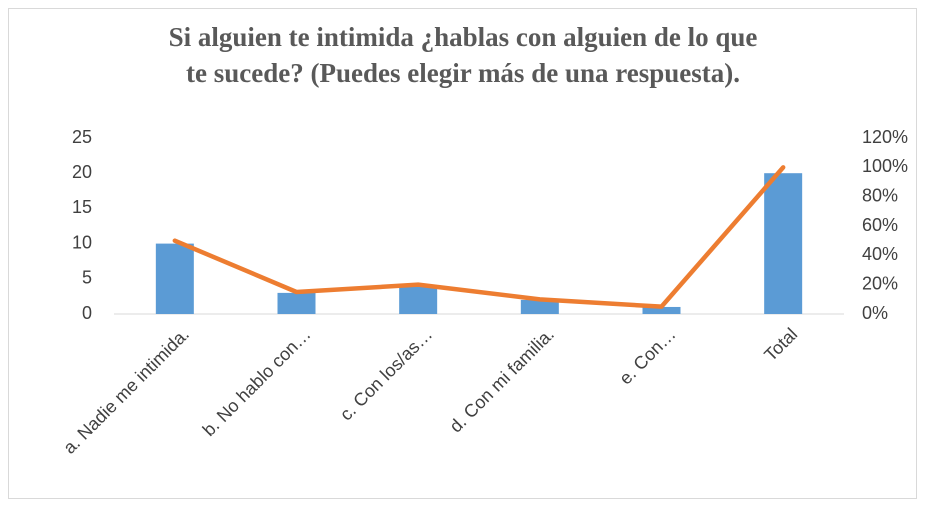 The height and width of the screenshot is (507, 925). I want to click on y-tick-label: 15, so click(82, 207).